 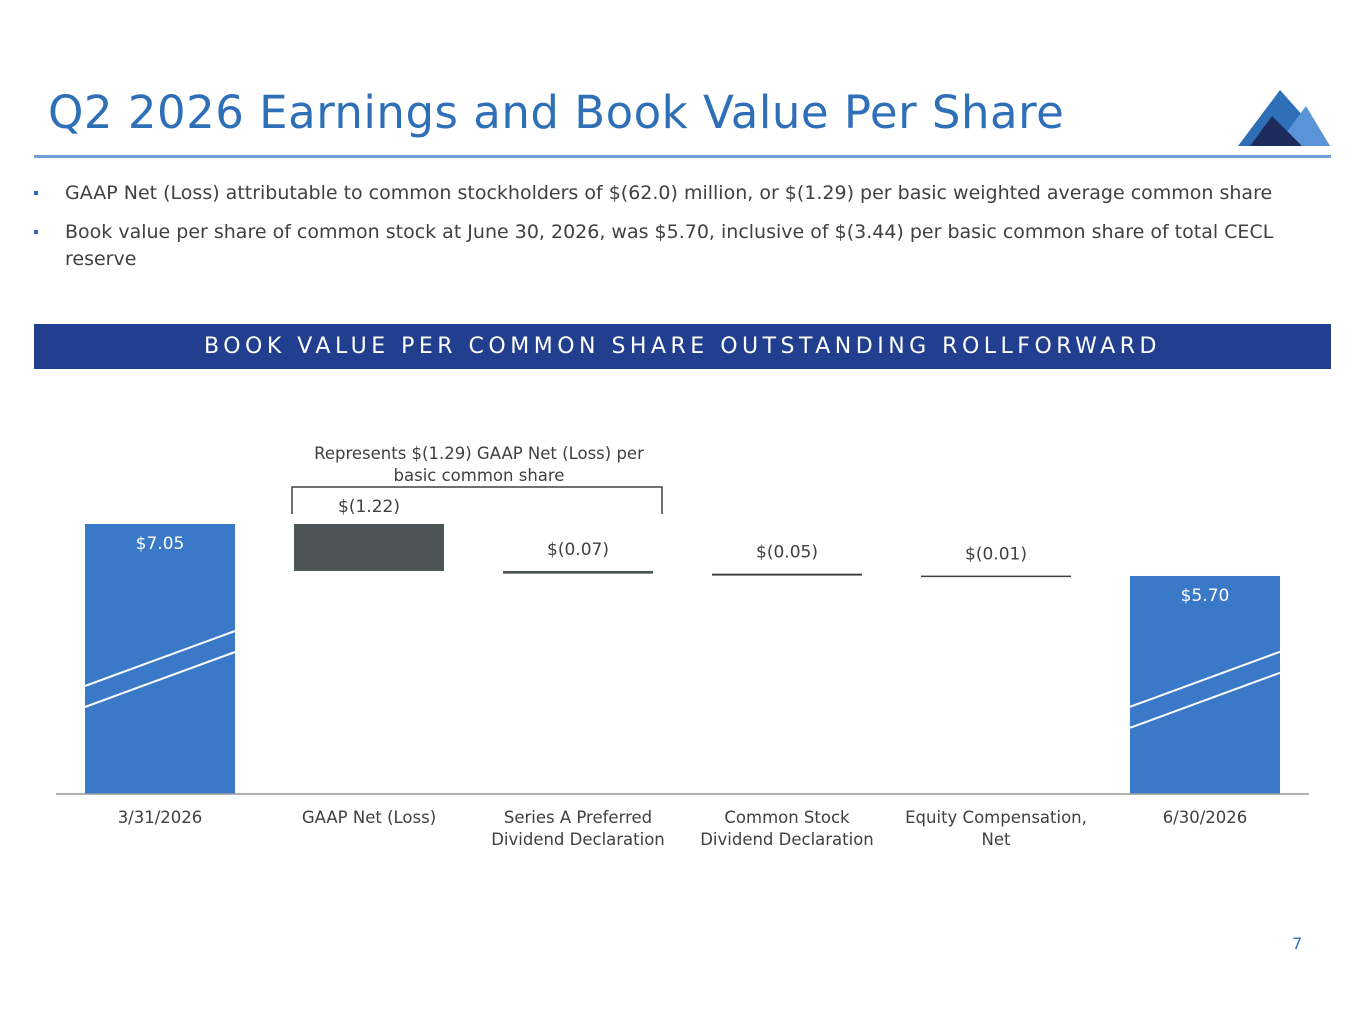 I want to click on category-label: Series A Preferred, so click(x=578, y=817).